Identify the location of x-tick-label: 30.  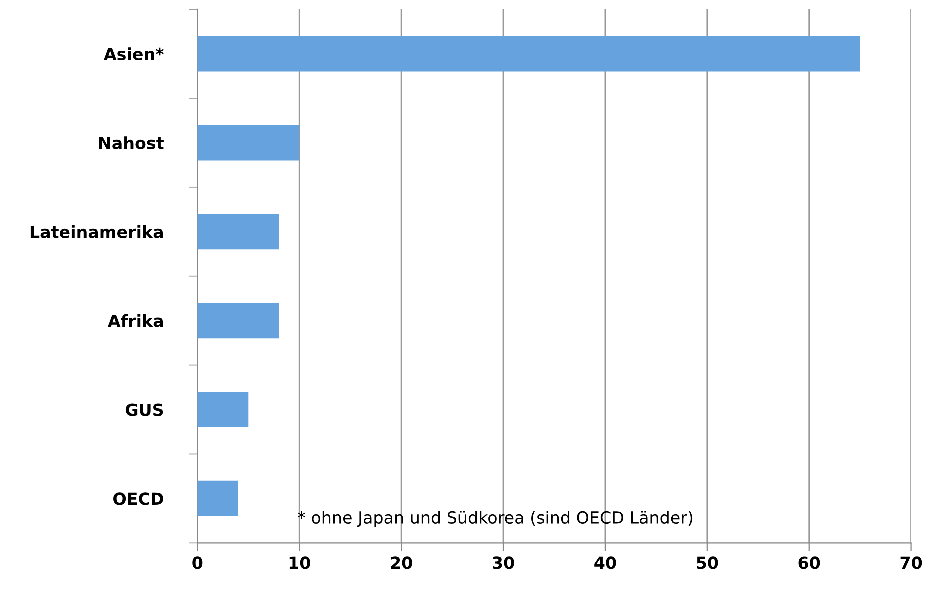
(503, 563).